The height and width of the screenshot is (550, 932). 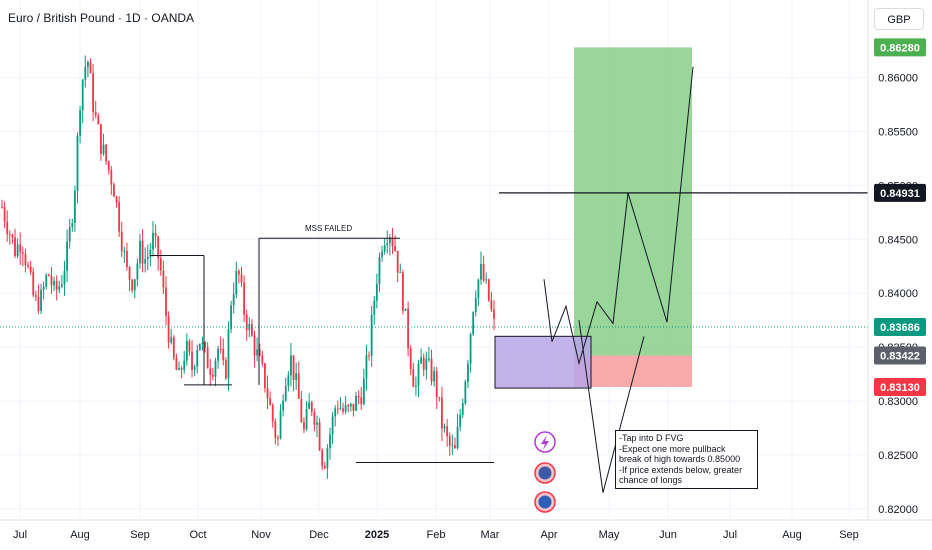 What do you see at coordinates (20, 535) in the screenshot?
I see `time-tick-label: Jul` at bounding box center [20, 535].